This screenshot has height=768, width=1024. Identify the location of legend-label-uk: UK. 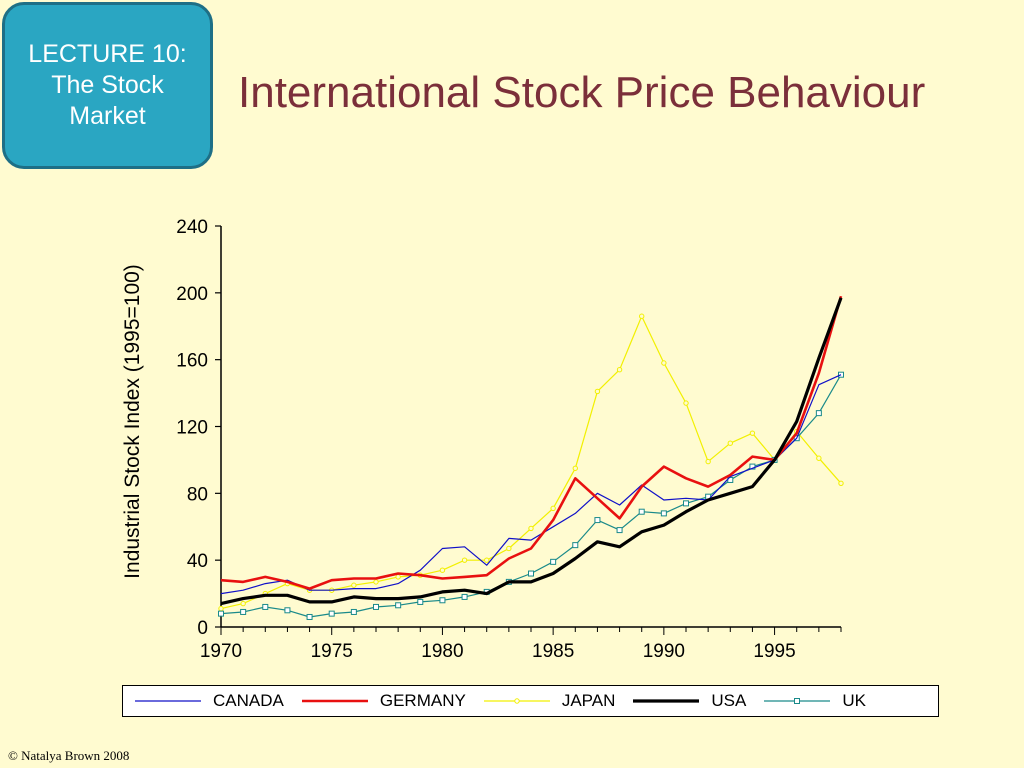
(854, 700).